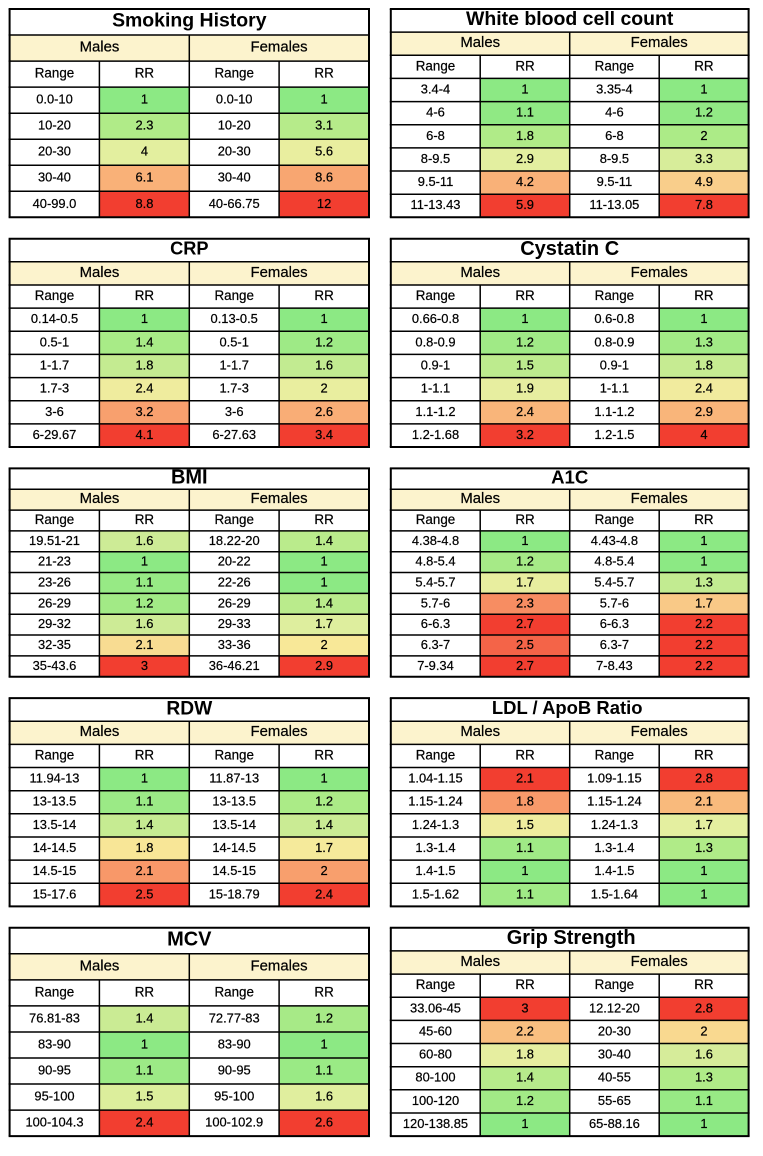  Describe the element at coordinates (614, 89) in the screenshot. I see `svg-text: 3.35-4` at that location.